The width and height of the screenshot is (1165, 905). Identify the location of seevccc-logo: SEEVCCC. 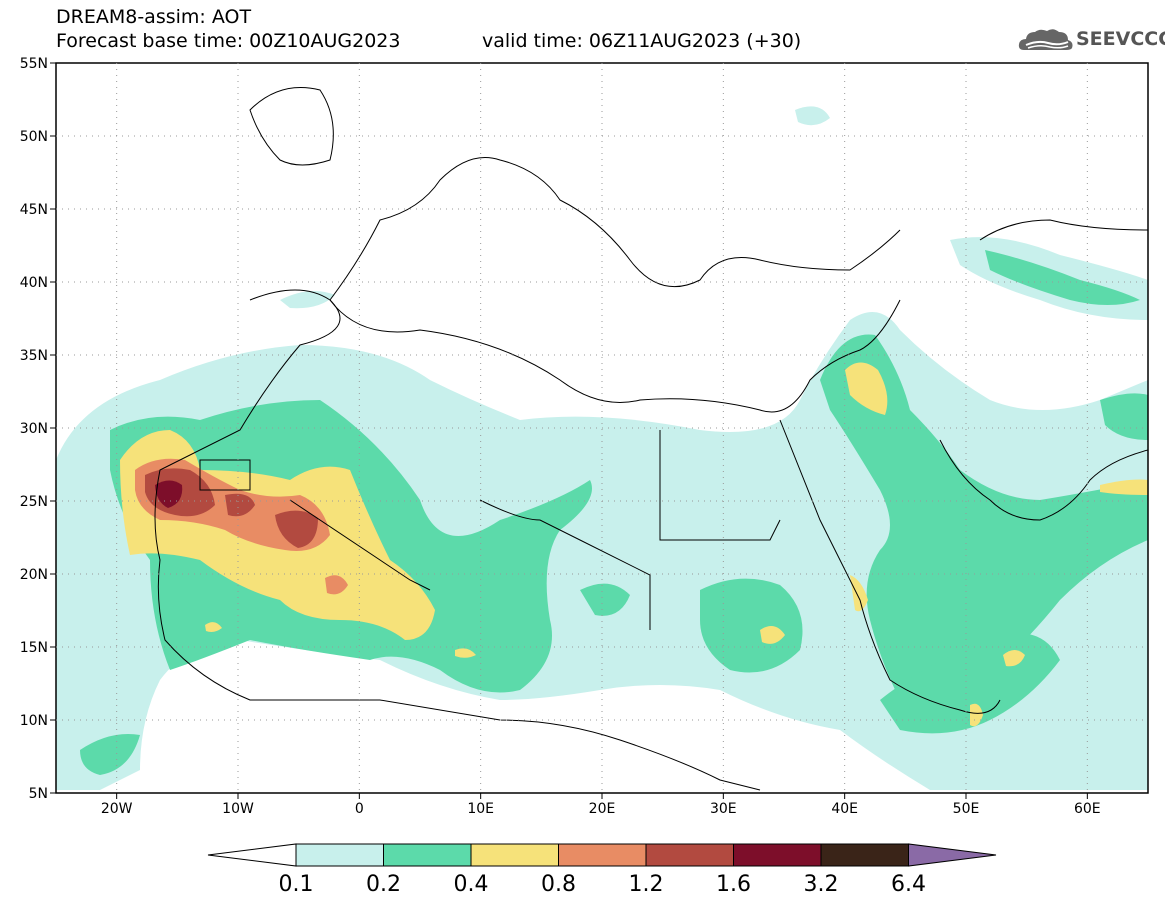
(1091, 40).